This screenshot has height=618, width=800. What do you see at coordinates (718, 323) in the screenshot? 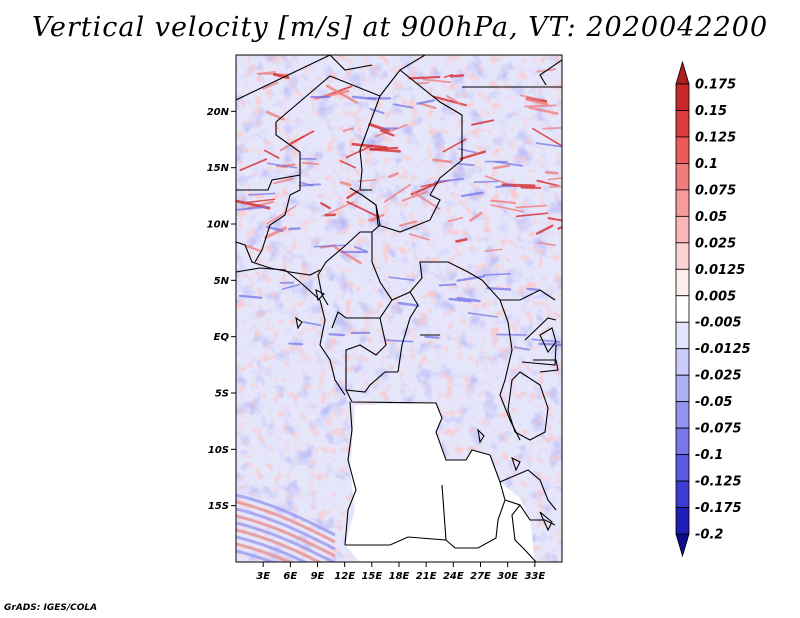
I see `colorbar-label: -0.005` at bounding box center [718, 323].